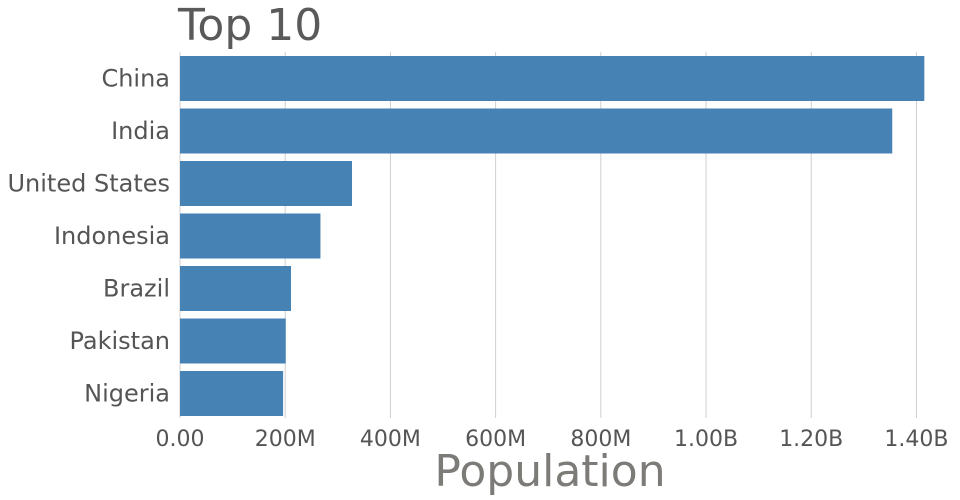 This screenshot has width=960, height=500. Describe the element at coordinates (135, 79) in the screenshot. I see `category-label: China` at that location.